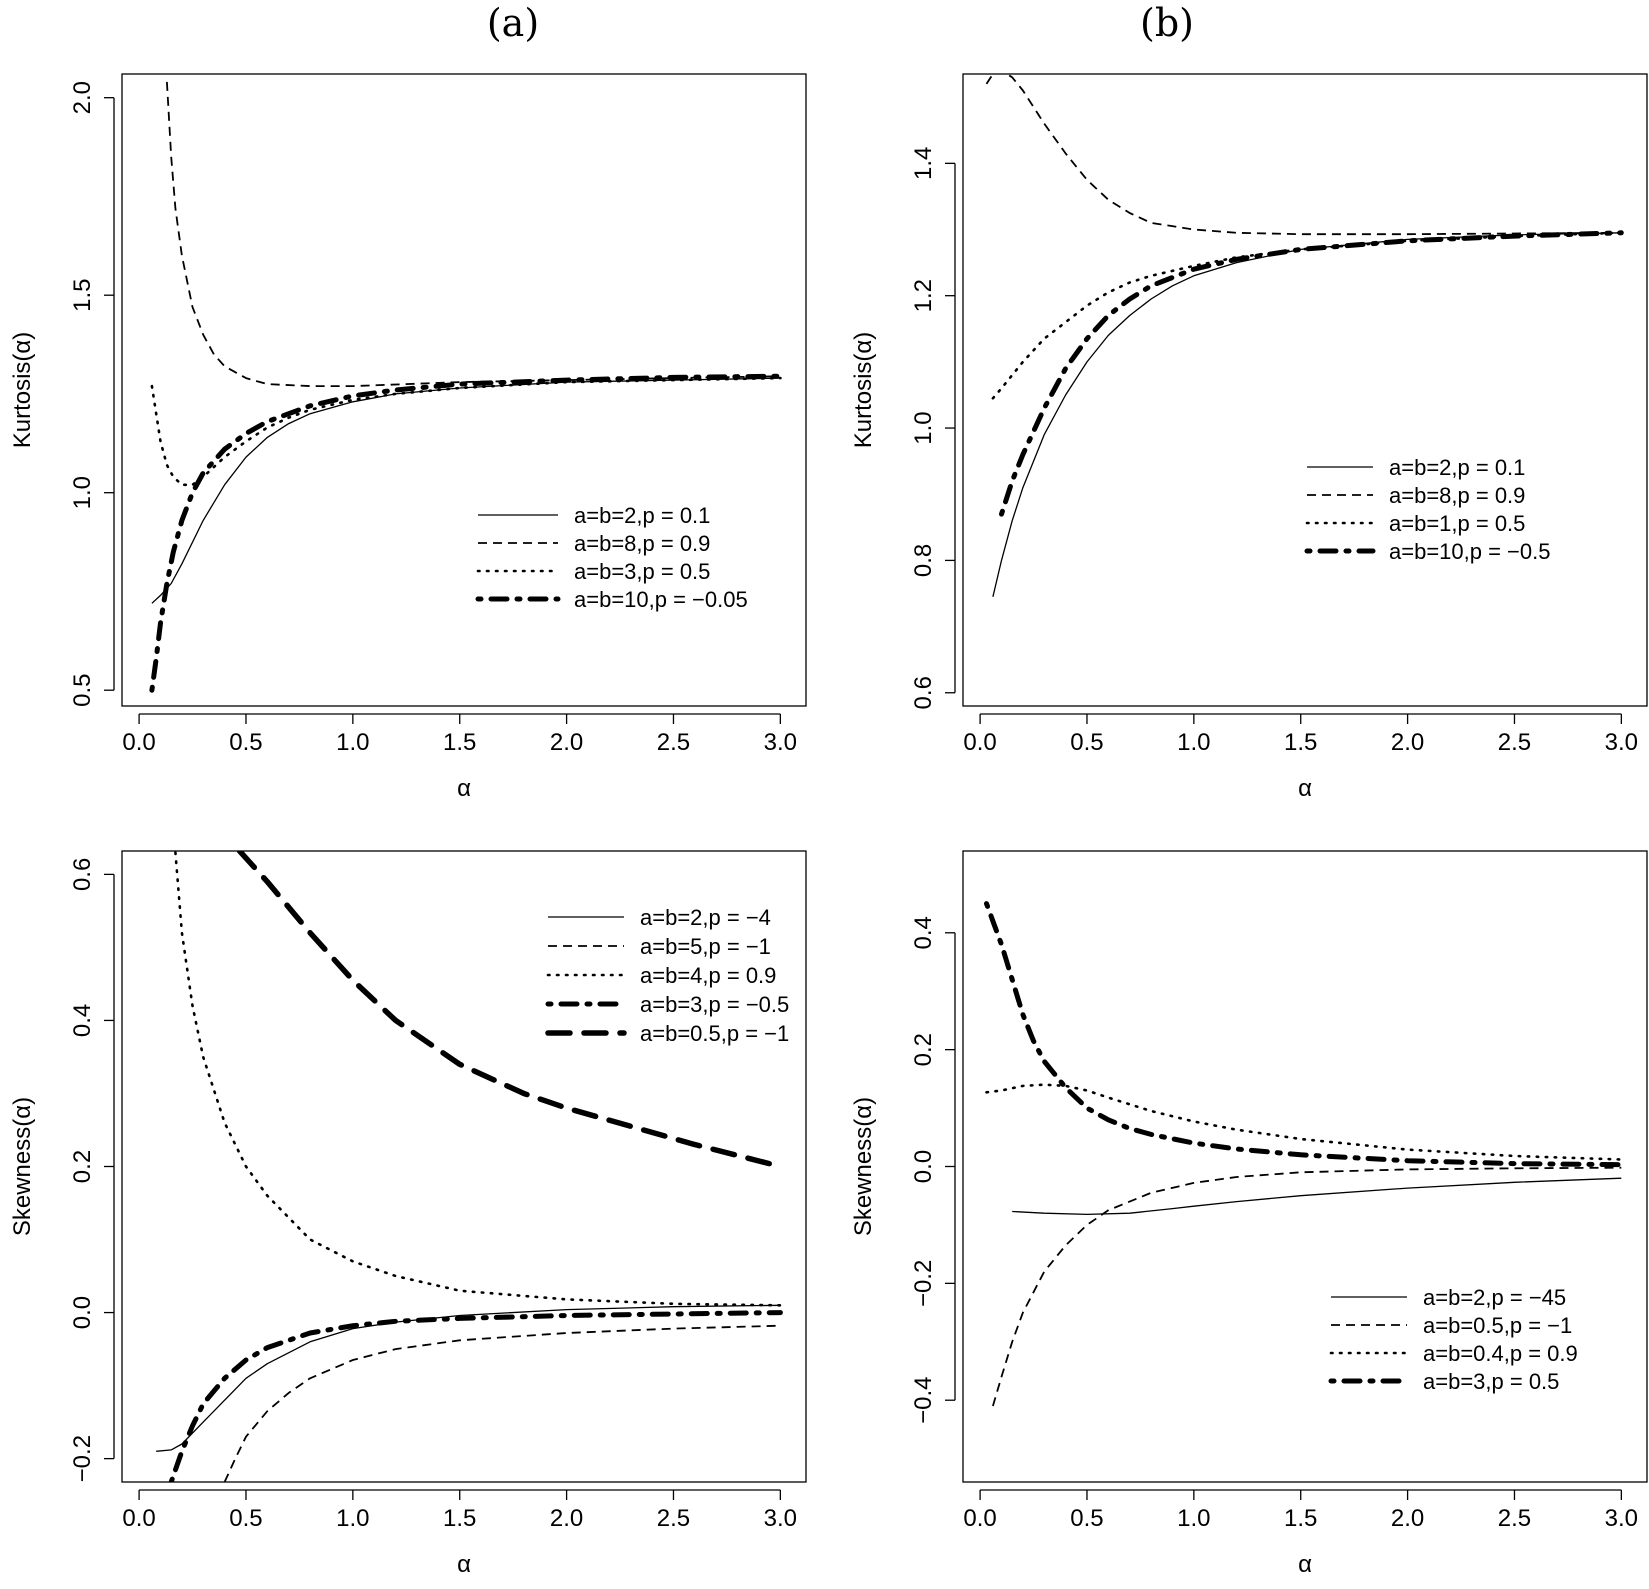 This screenshot has width=1649, height=1589. What do you see at coordinates (352, 742) in the screenshot?
I see `chart-0-a-top-x-tick-label-2: 1.0` at bounding box center [352, 742].